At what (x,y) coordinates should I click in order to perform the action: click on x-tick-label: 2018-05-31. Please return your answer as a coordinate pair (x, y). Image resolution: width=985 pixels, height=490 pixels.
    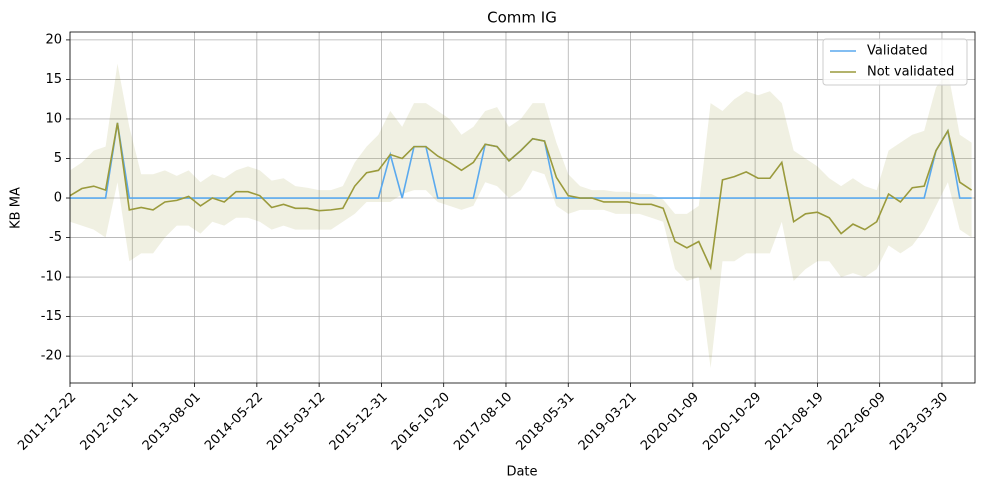
    Looking at the image, I should click on (546, 422).